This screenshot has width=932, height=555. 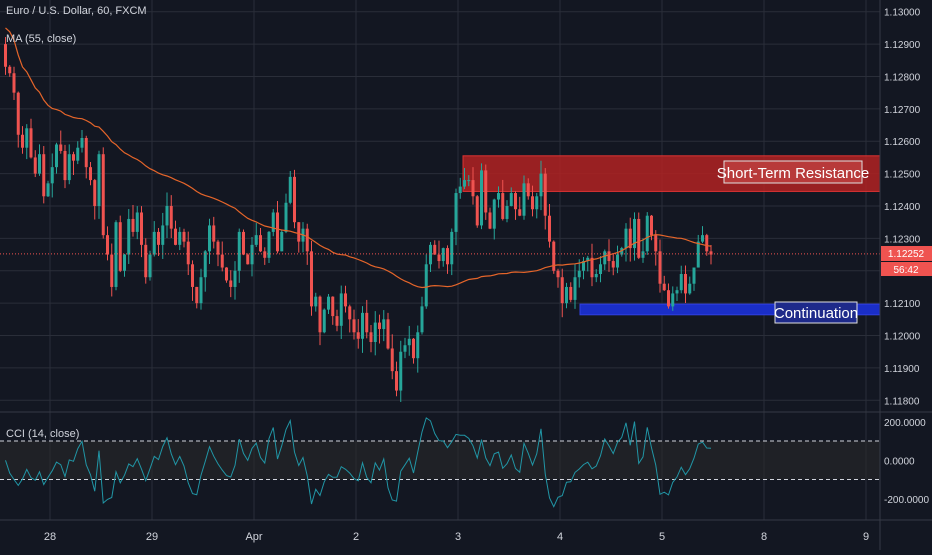 What do you see at coordinates (560, 537) in the screenshot?
I see `time-tick-label: 4` at bounding box center [560, 537].